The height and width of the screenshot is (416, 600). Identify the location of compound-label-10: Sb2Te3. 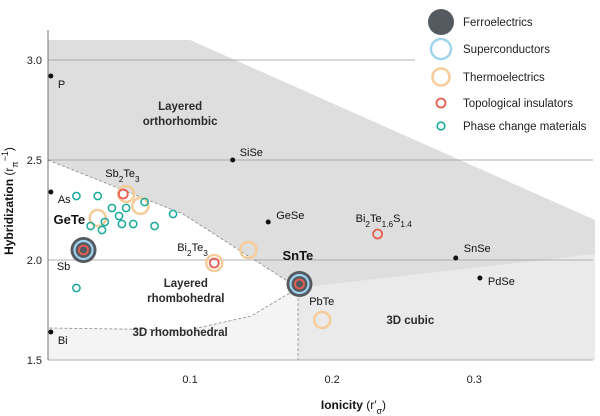
(122, 176).